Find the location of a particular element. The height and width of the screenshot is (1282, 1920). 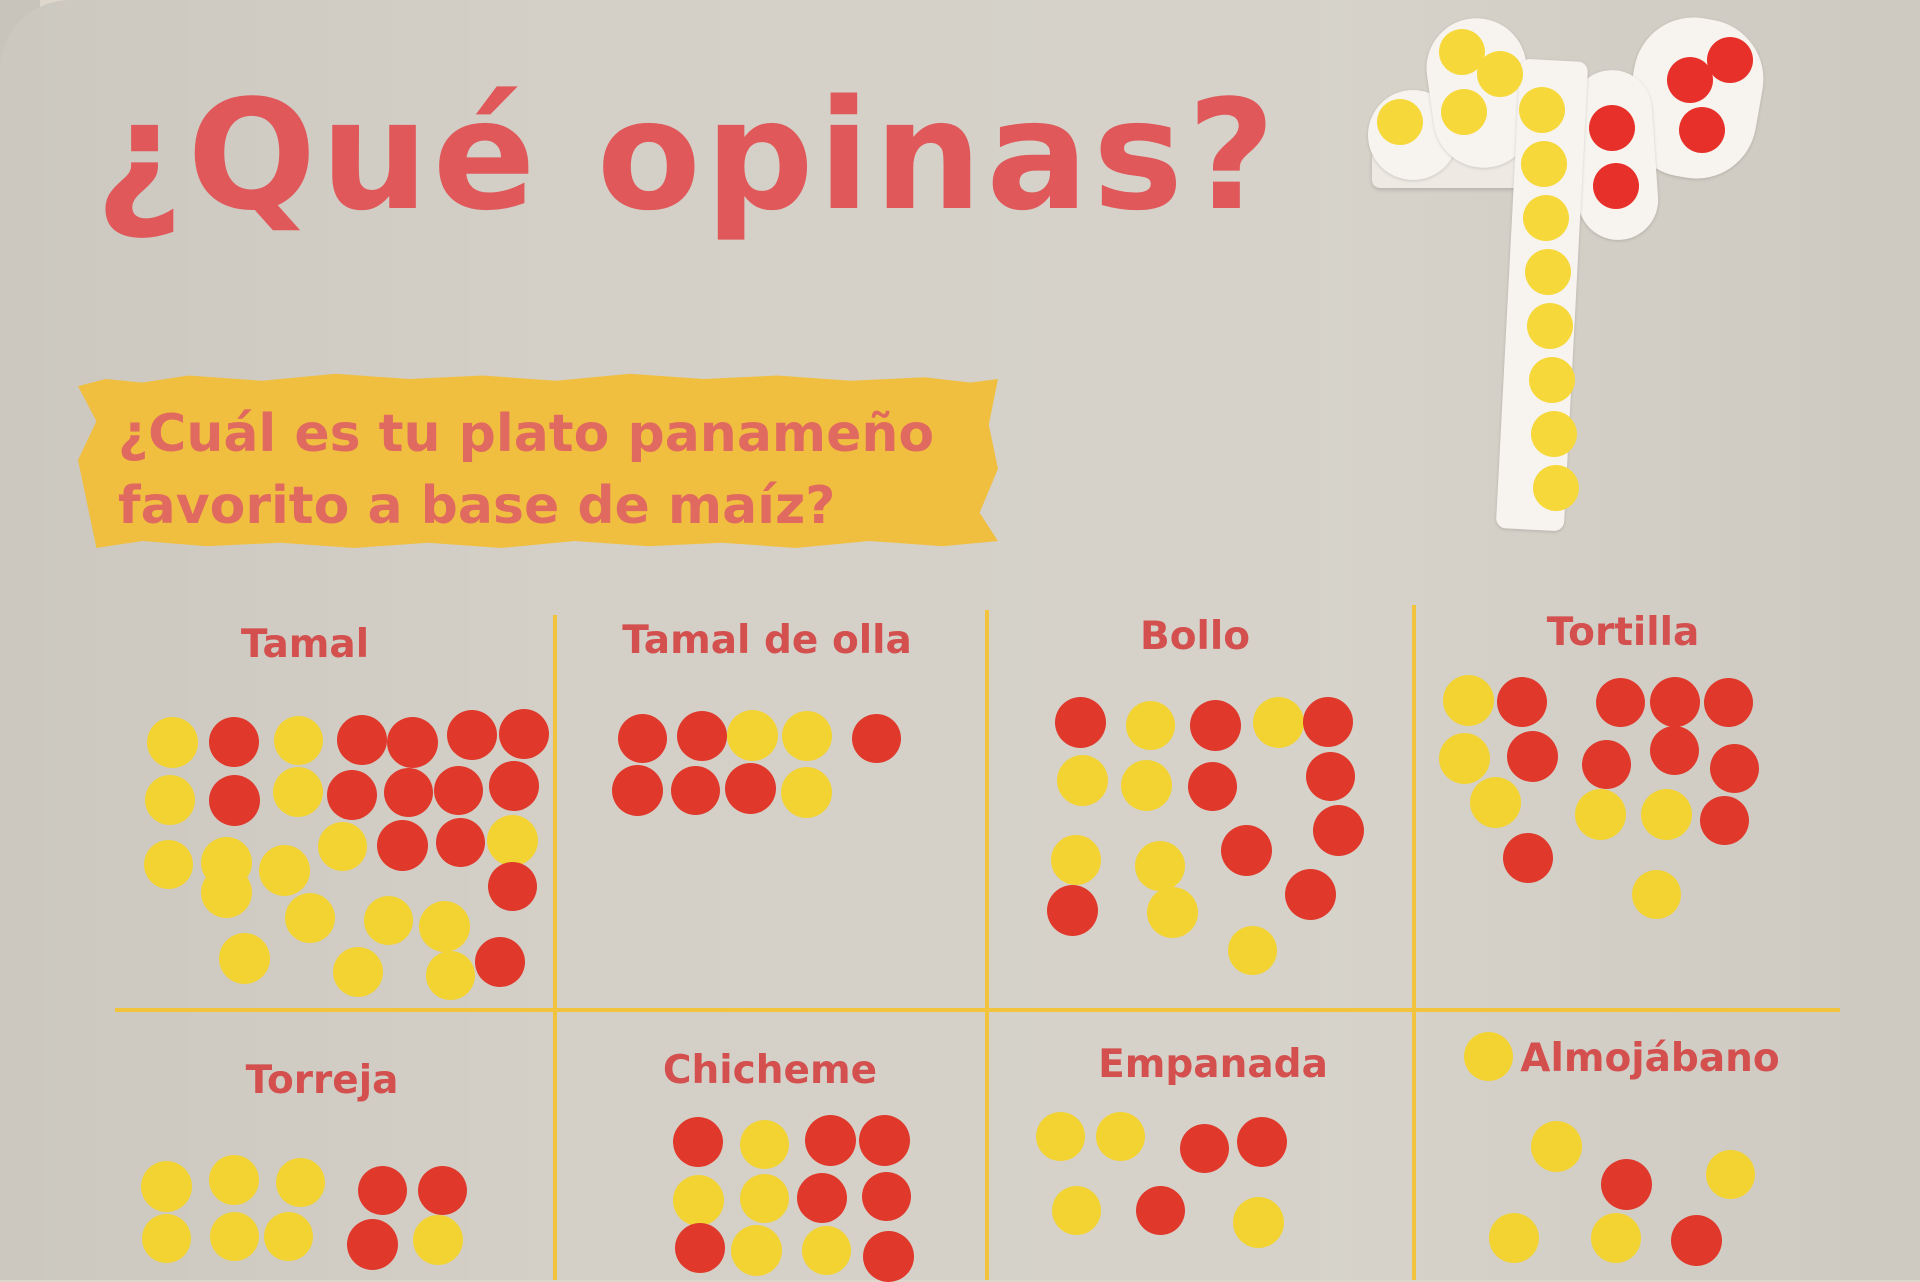

option-label-empanada: Empanada is located at coordinates (1213, 1064).